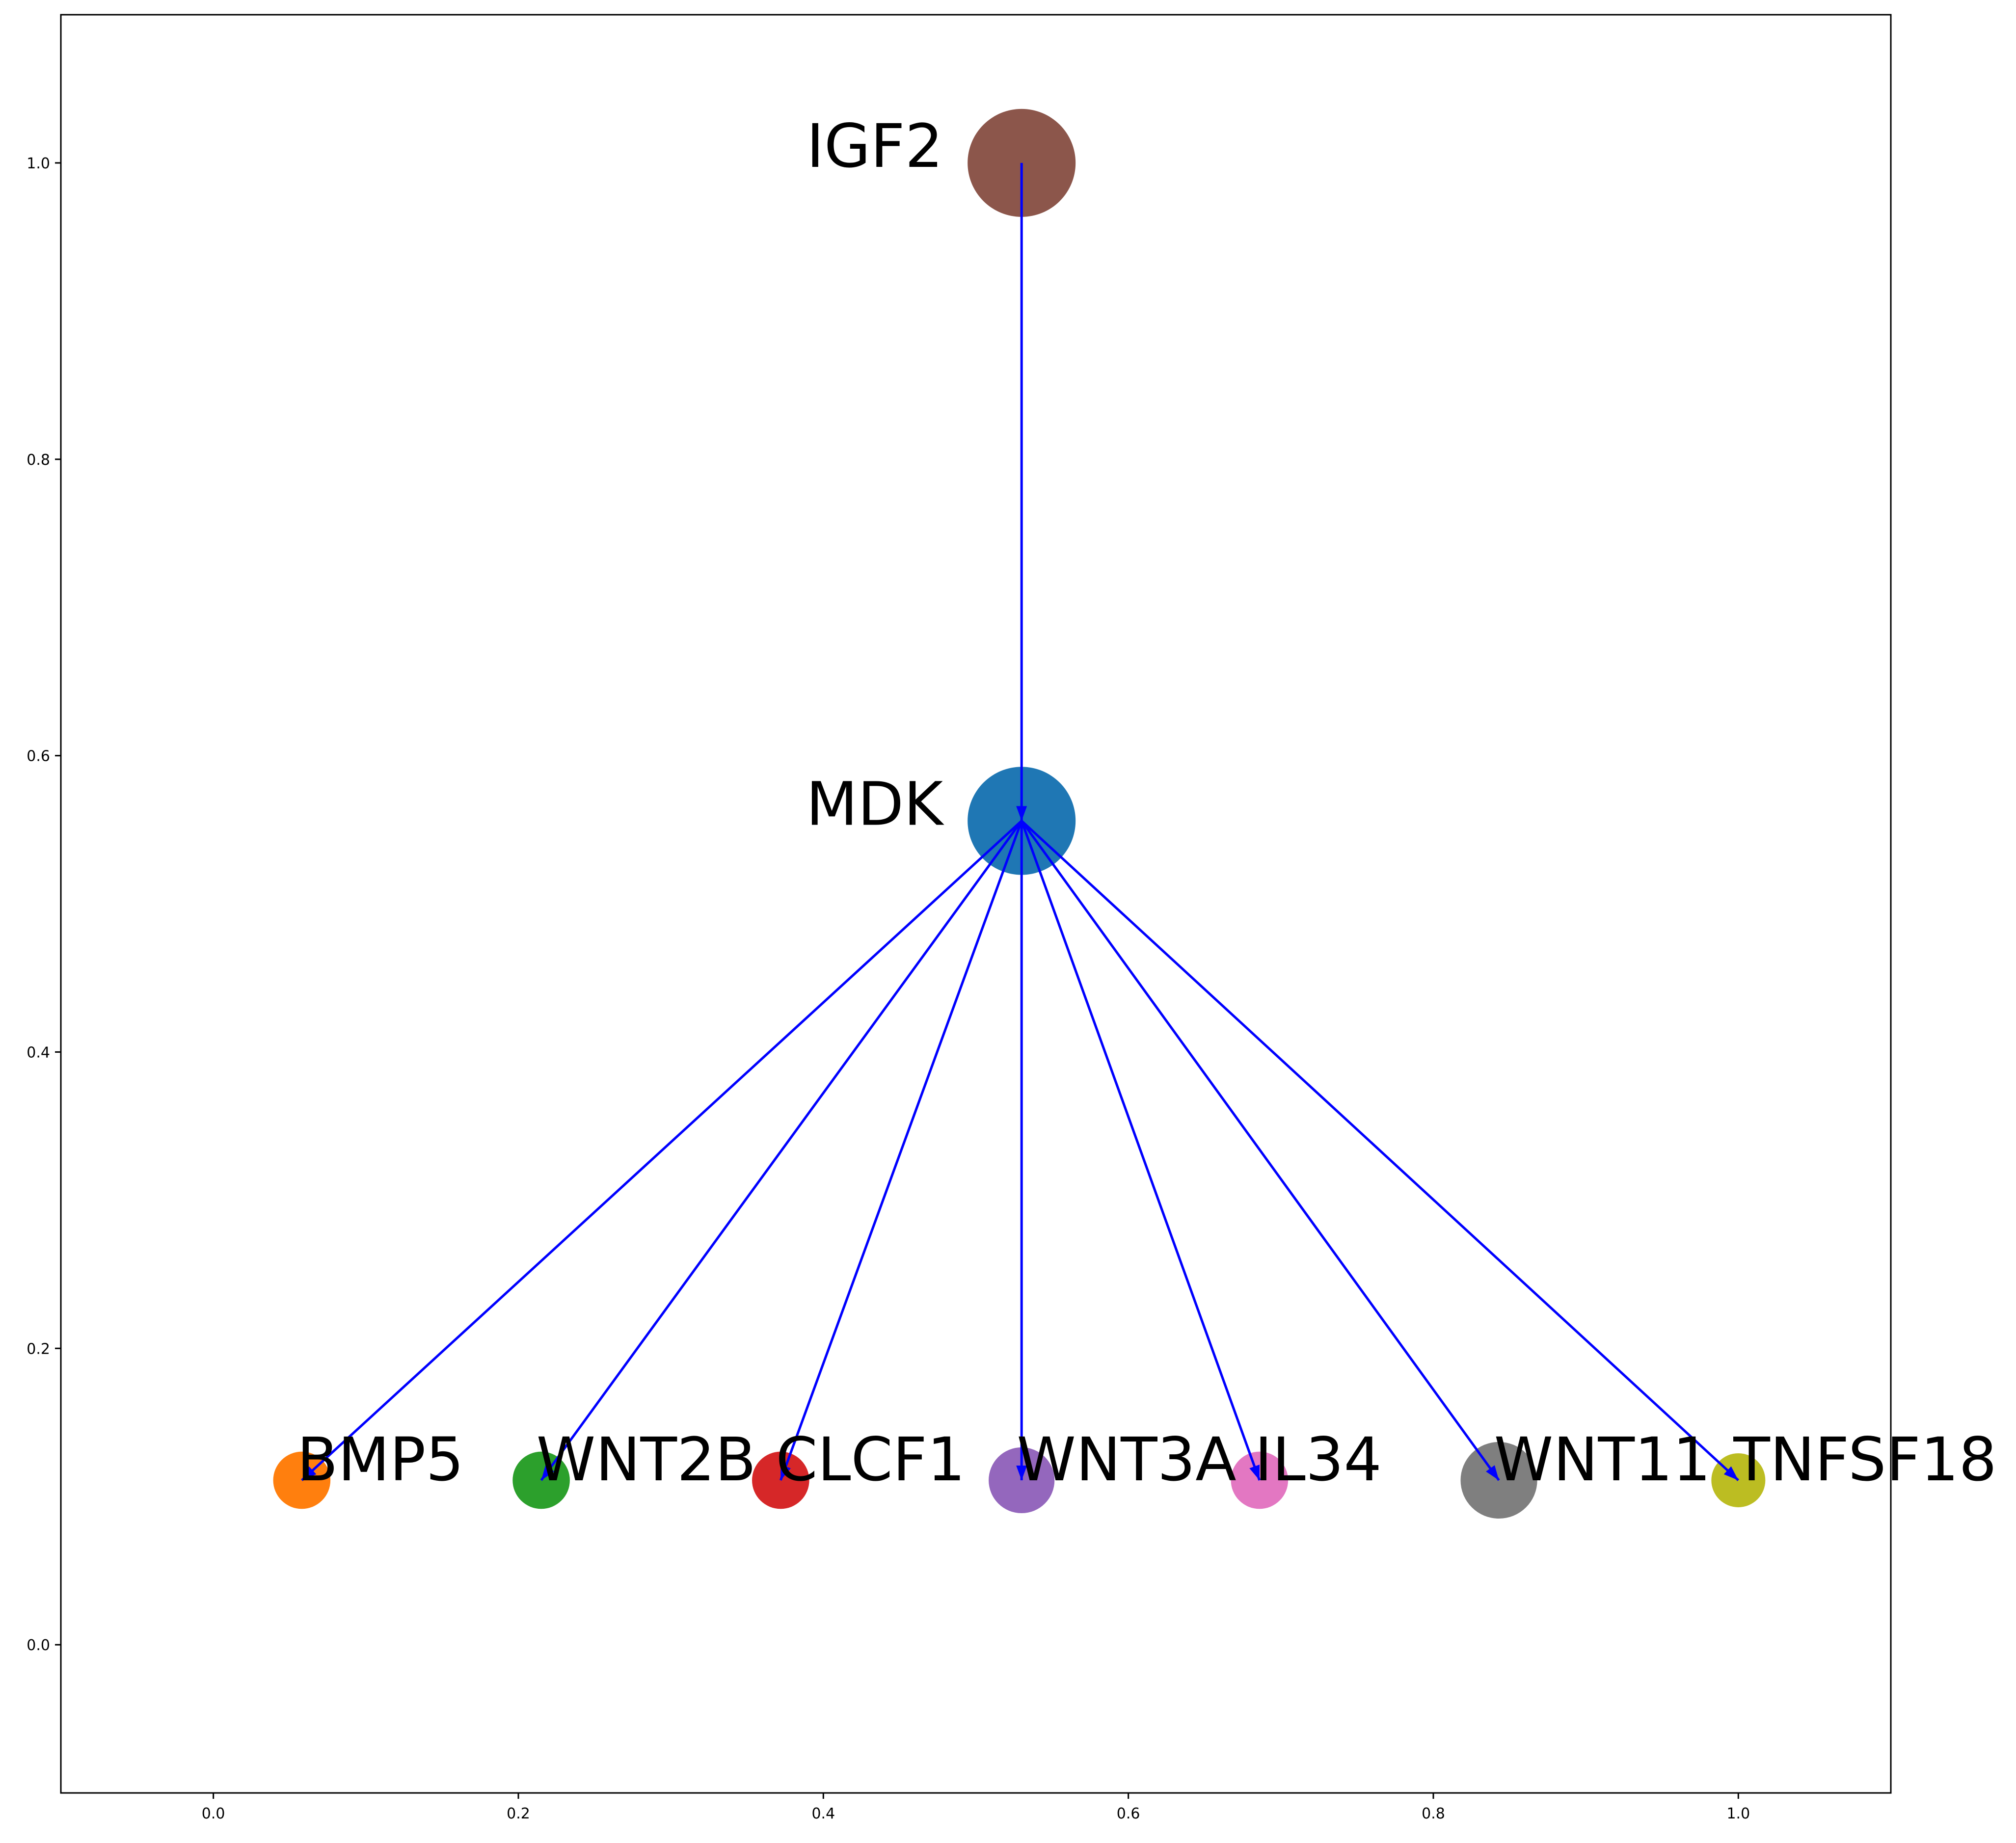 The image size is (2016, 1843). What do you see at coordinates (38, 163) in the screenshot?
I see `y-tick-label: 1.0` at bounding box center [38, 163].